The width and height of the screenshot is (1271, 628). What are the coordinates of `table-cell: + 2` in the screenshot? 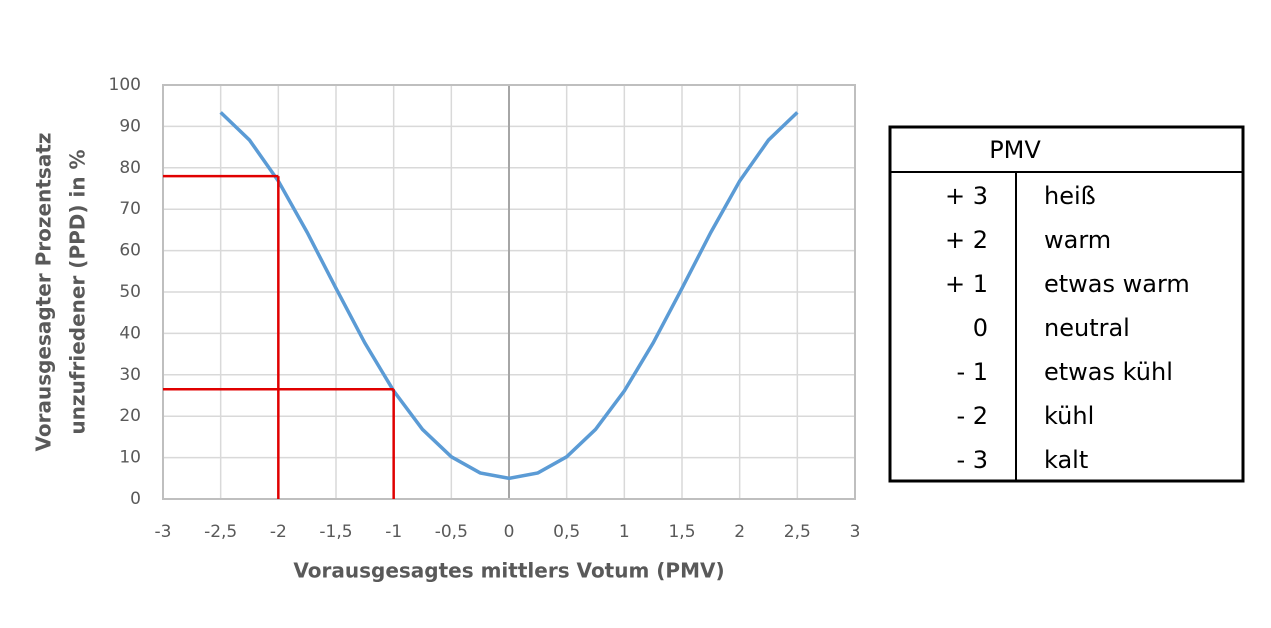 It's located at (966, 240).